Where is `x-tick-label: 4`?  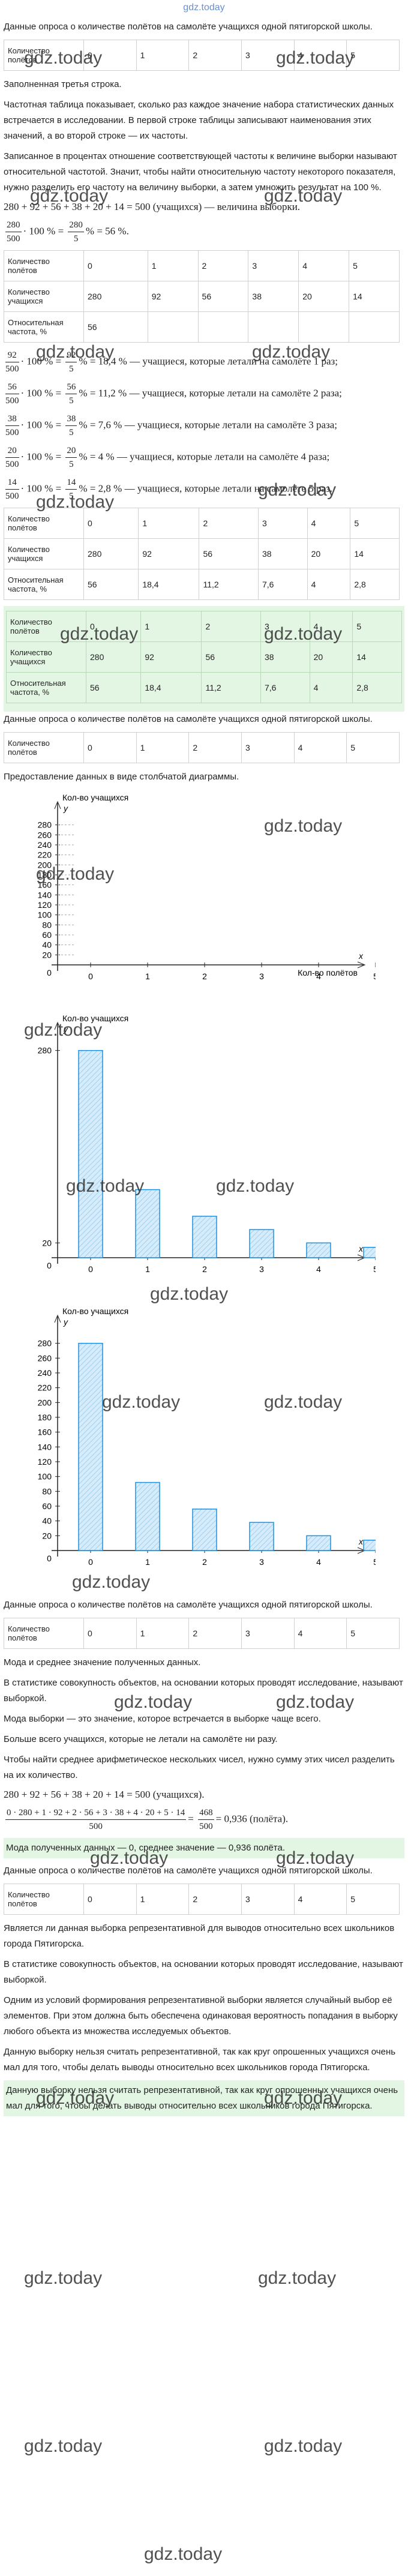 x-tick-label: 4 is located at coordinates (318, 1269).